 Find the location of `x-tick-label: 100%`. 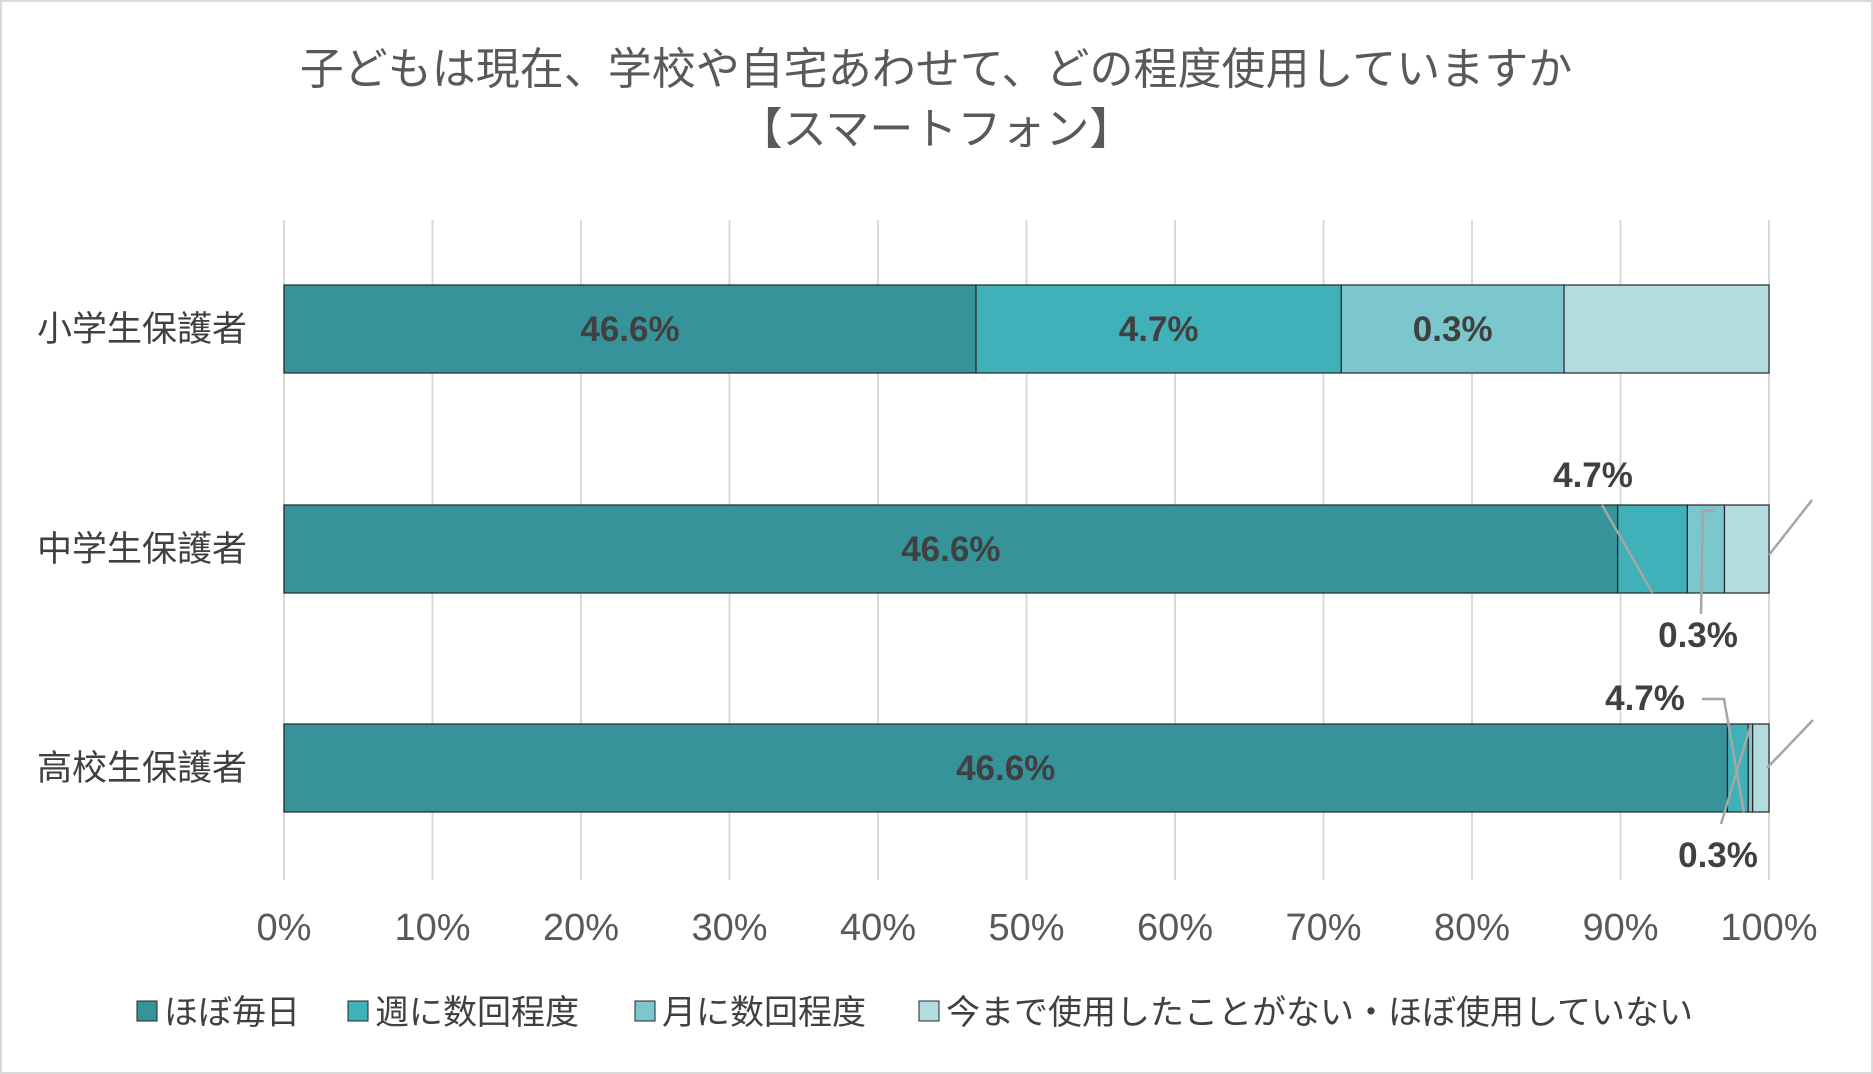

x-tick-label: 100% is located at coordinates (1768, 928).